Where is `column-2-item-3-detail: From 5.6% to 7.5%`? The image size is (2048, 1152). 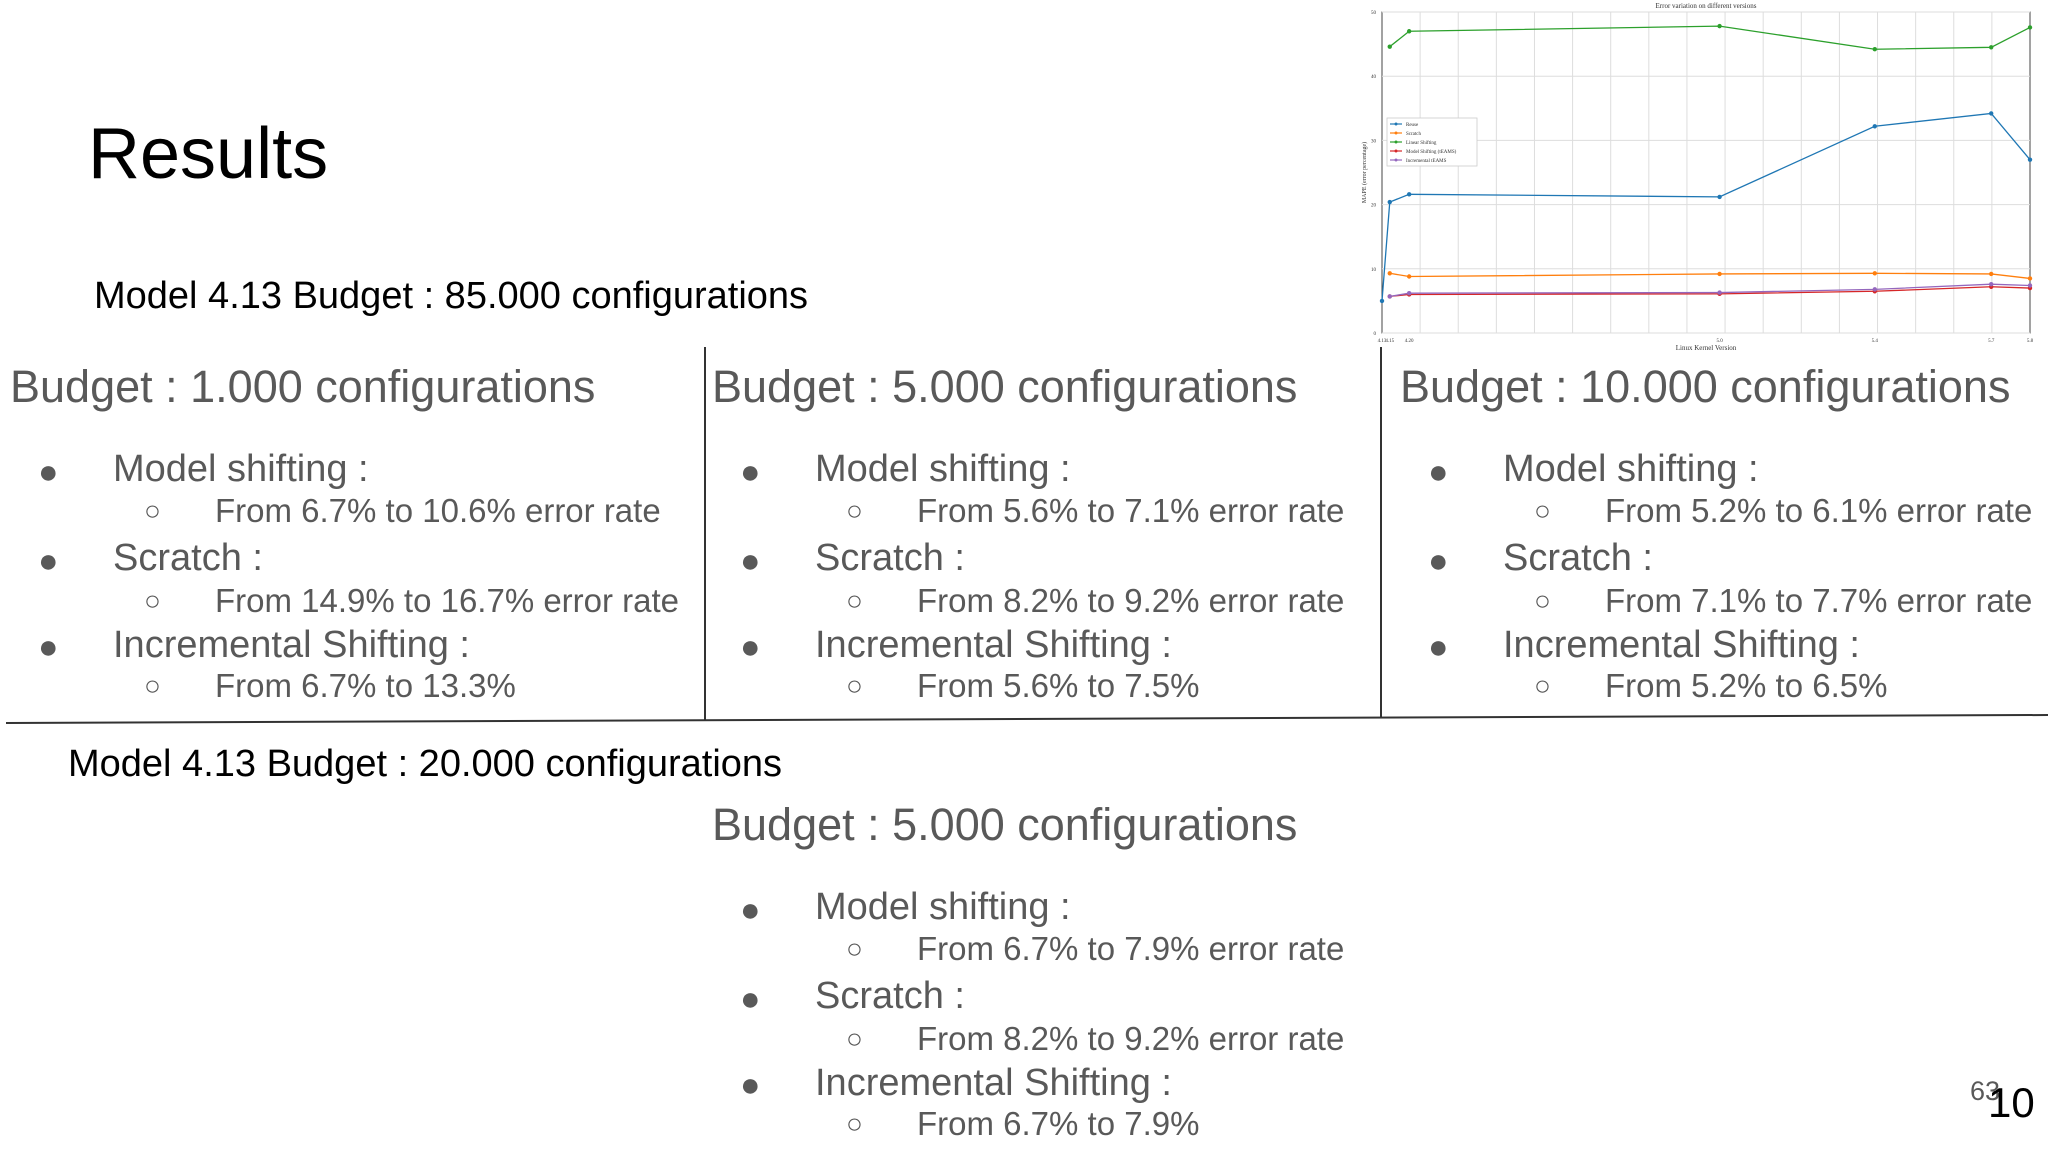 column-2-item-3-detail: From 5.6% to 7.5% is located at coordinates (1058, 685).